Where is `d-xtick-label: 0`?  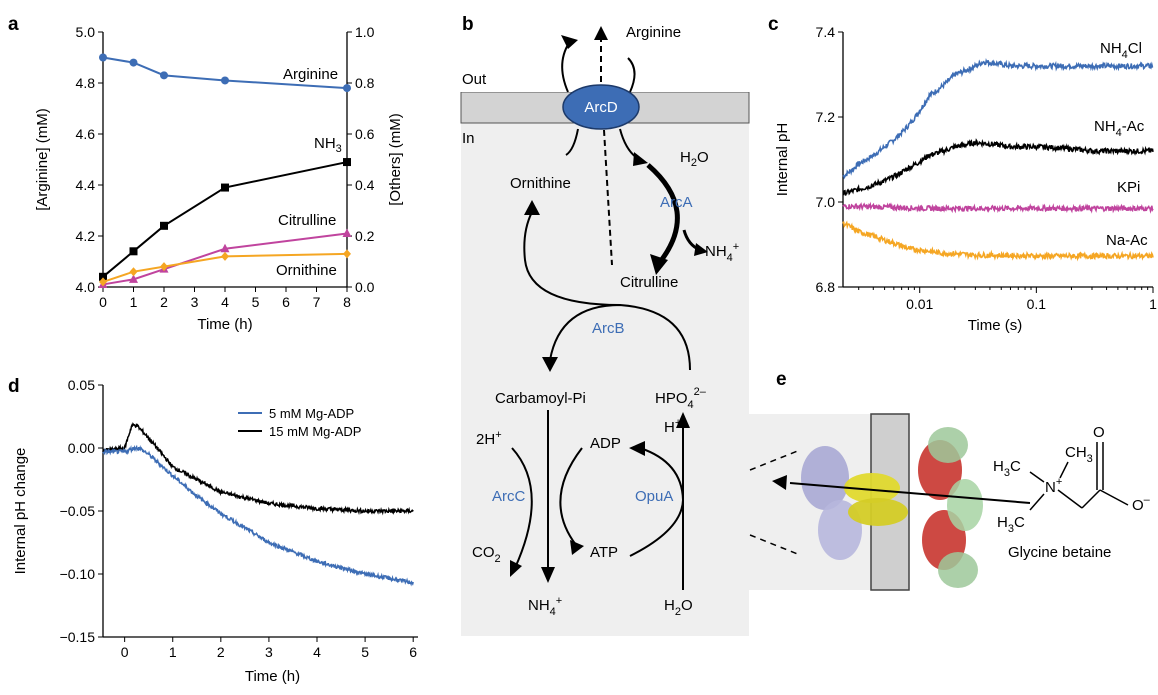
d-xtick-label: 0 is located at coordinates (125, 652).